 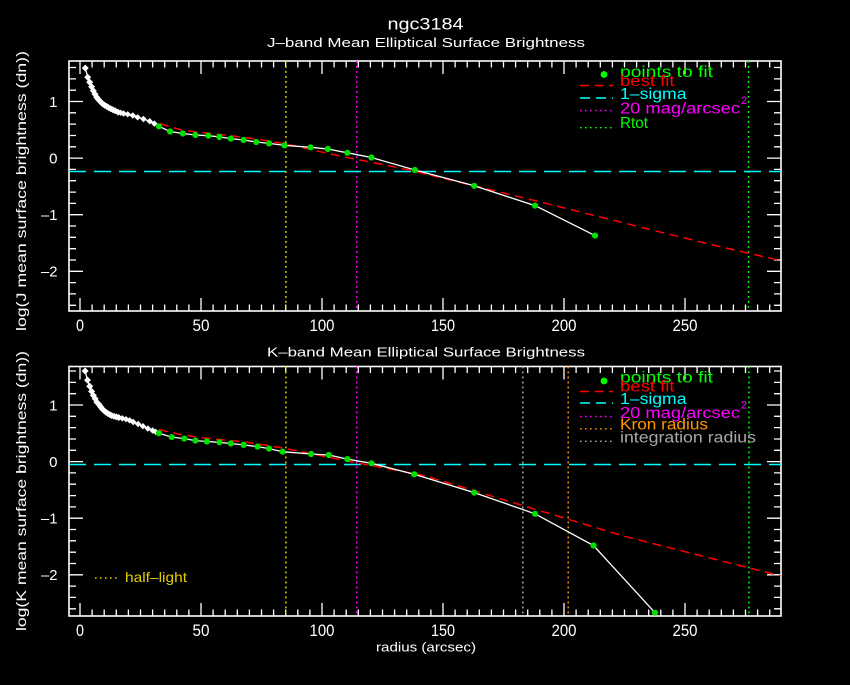 What do you see at coordinates (156, 577) in the screenshot?
I see `svg-text: half–light` at bounding box center [156, 577].